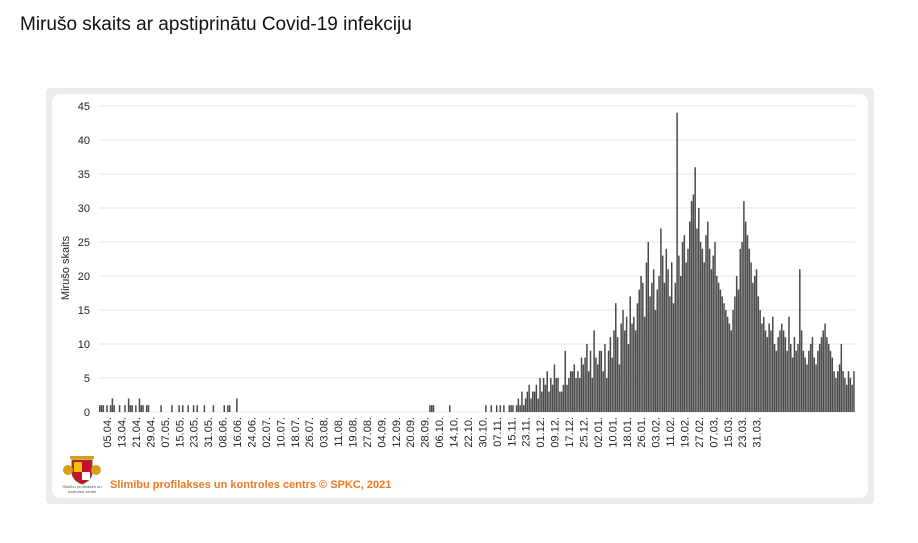  I want to click on x-tick-label: 31.05., so click(209, 432).